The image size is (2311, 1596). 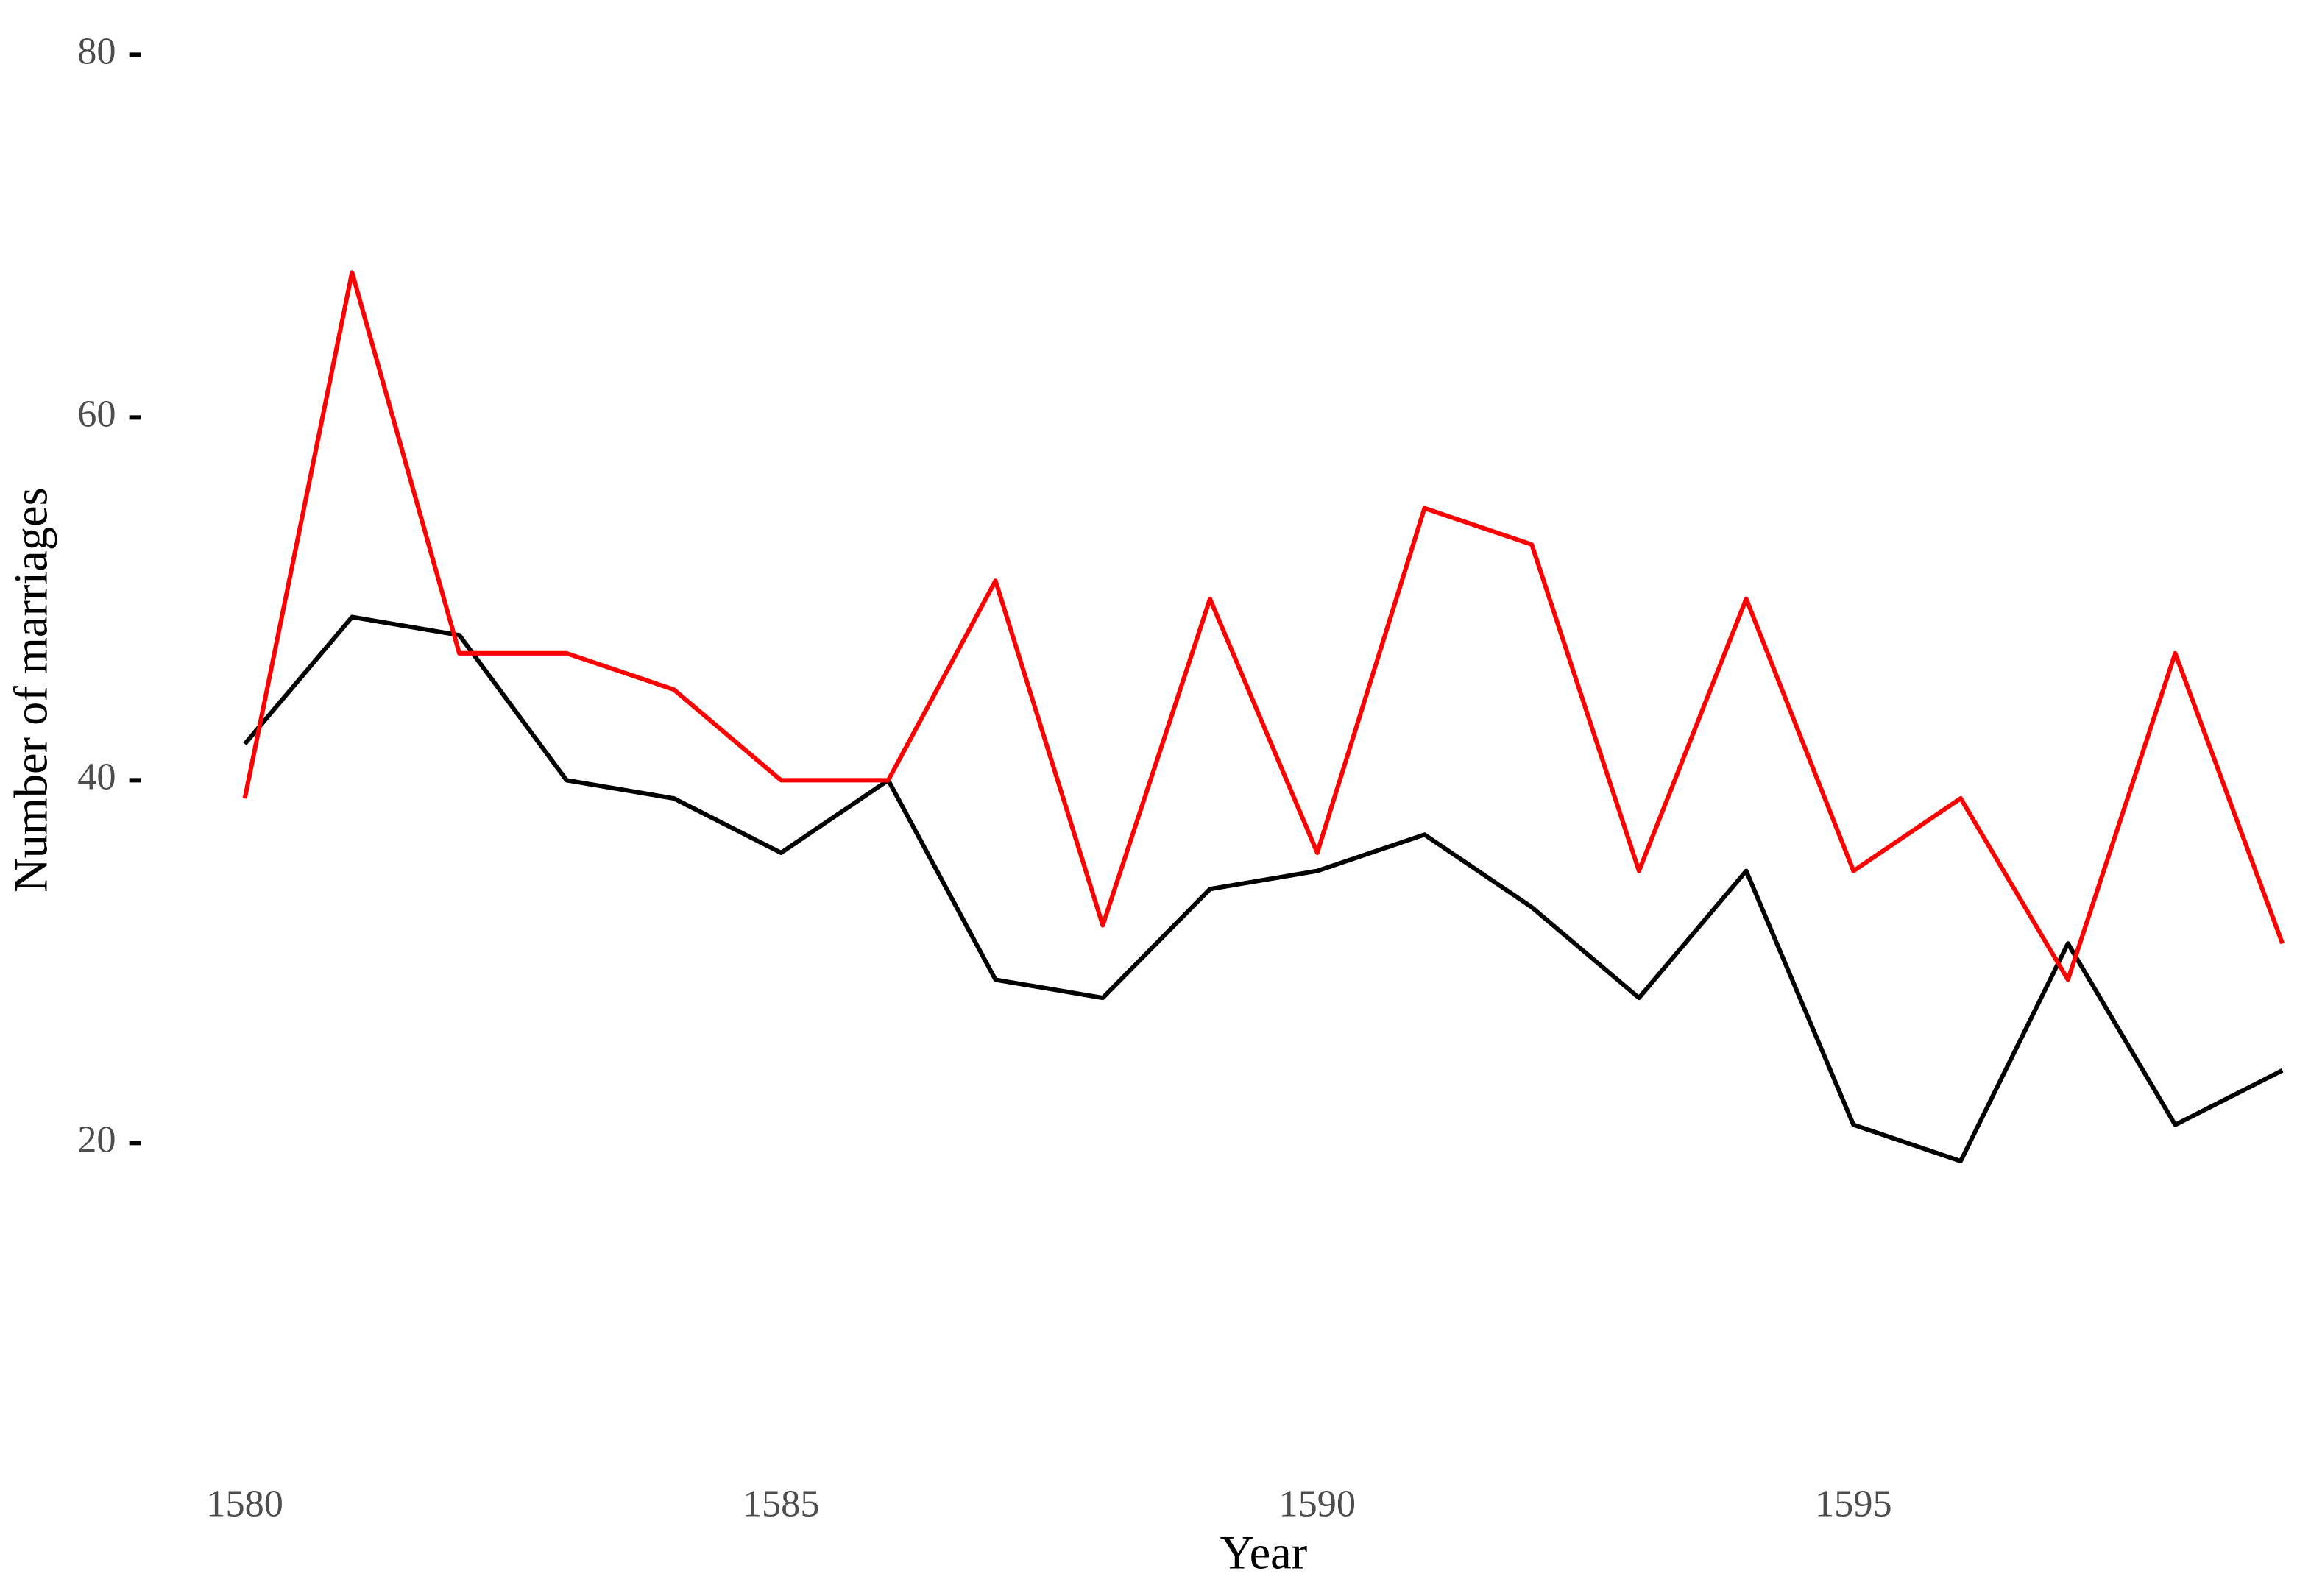 What do you see at coordinates (1317, 1504) in the screenshot?
I see `x-tick-label: 1590` at bounding box center [1317, 1504].